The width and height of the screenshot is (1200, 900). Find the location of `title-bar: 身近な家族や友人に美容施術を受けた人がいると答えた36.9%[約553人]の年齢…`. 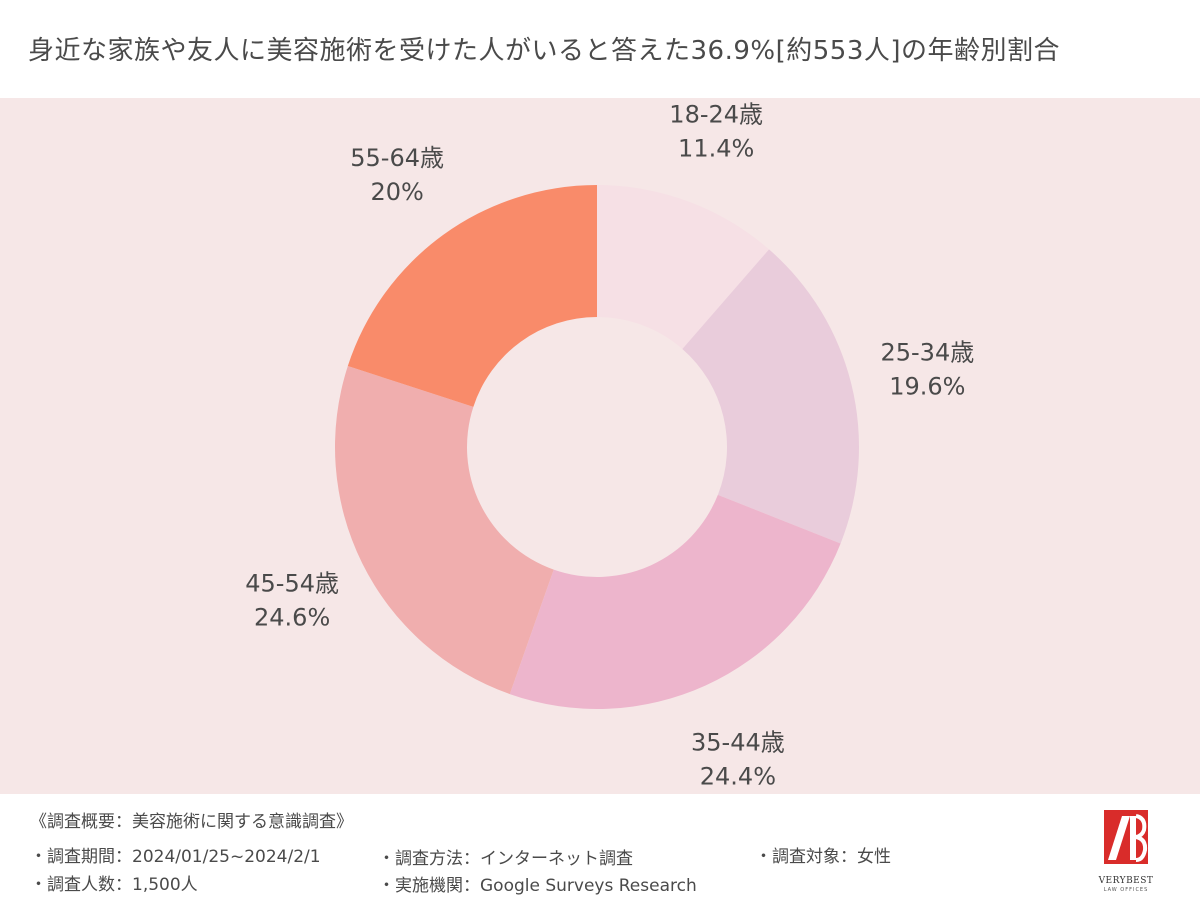

title-bar: 身近な家族や友人に美容施術を受けた人がいると答えた36.9%[約553人]の年齢… is located at coordinates (600, 49).